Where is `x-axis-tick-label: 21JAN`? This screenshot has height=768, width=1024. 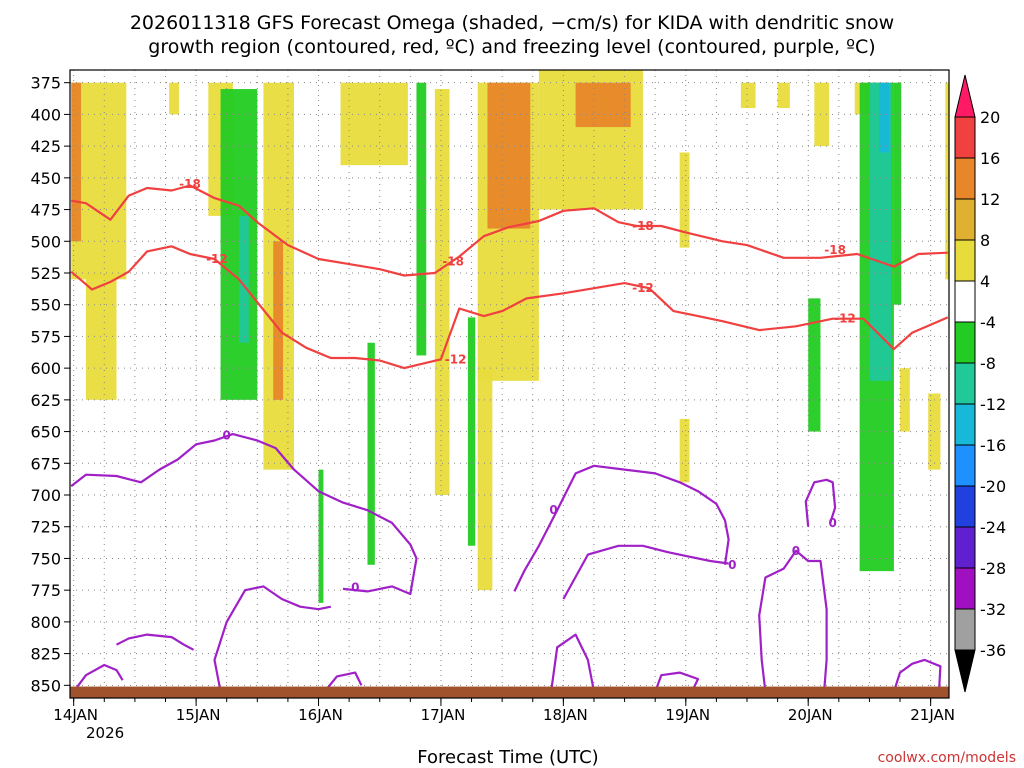
x-axis-tick-label: 21JAN is located at coordinates (932, 715).